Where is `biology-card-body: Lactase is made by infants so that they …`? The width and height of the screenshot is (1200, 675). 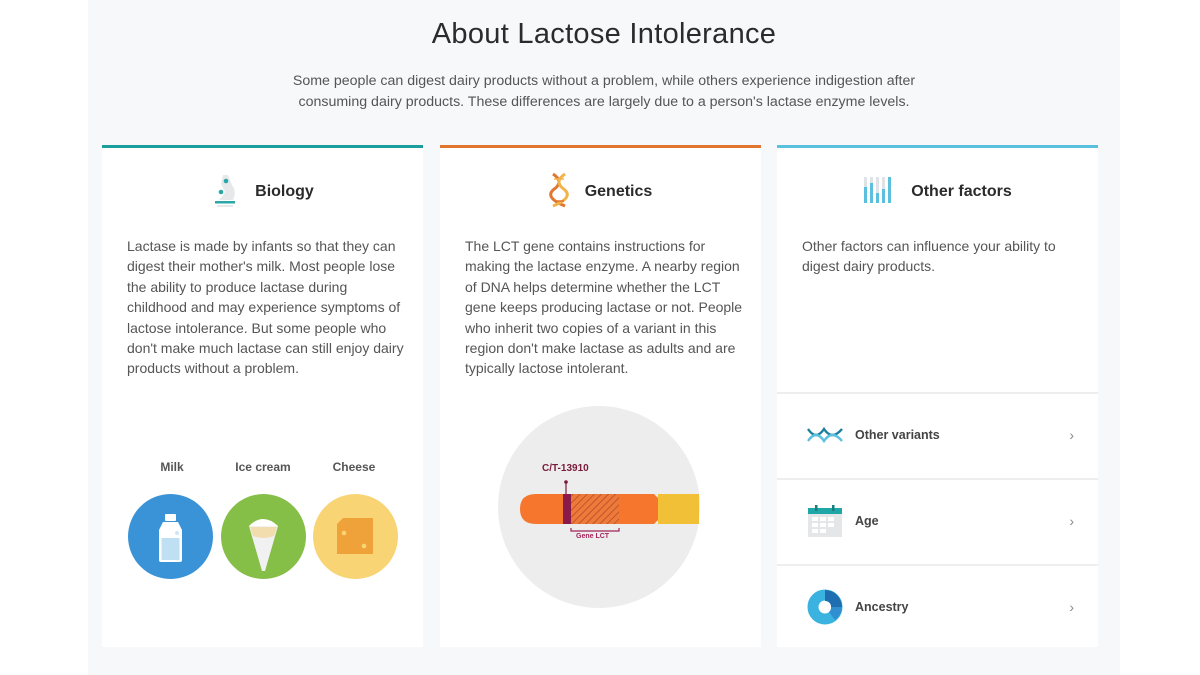
biology-card-body: Lactase is made by infants so that they … is located at coordinates (265, 307).